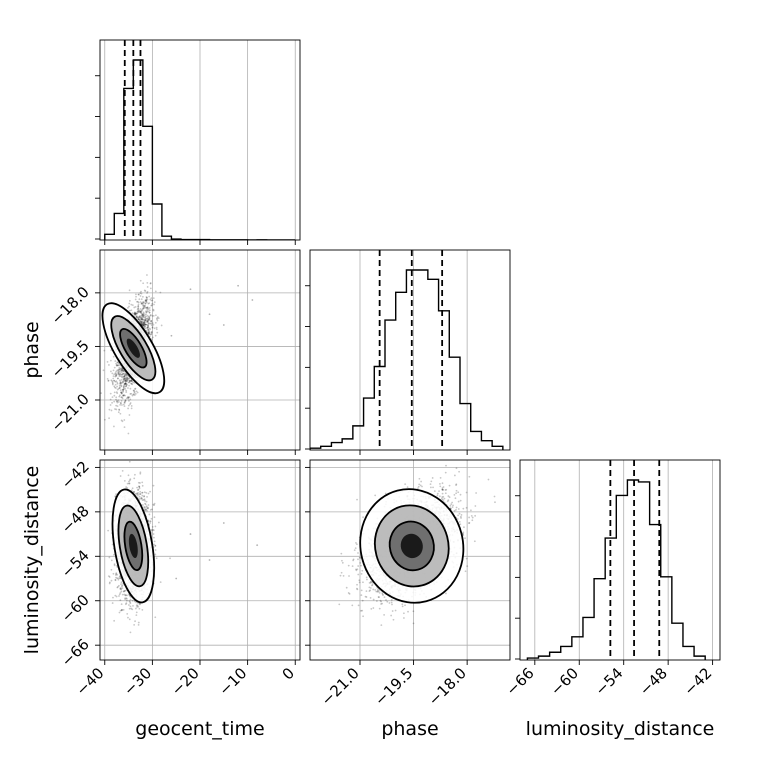 This screenshot has height=760, width=760. What do you see at coordinates (70, 359) in the screenshot?
I see `y-tick-label: −19.5` at bounding box center [70, 359].